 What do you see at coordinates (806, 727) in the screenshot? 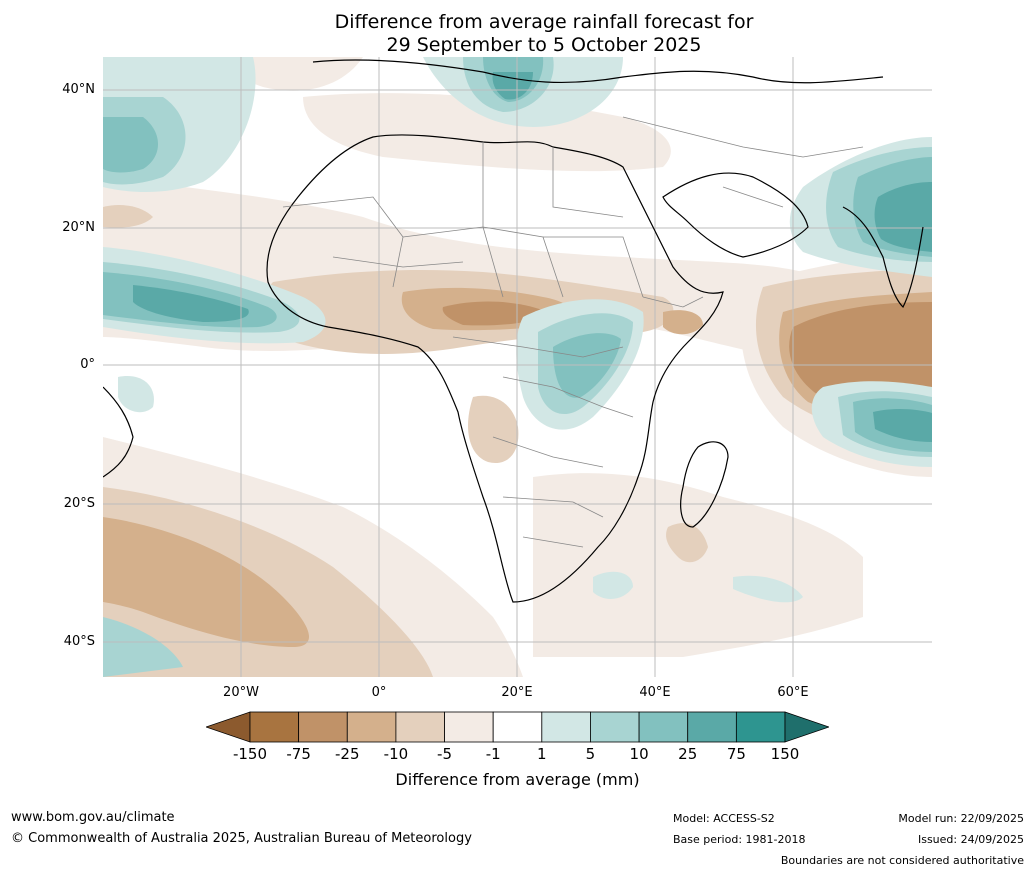
I see `colorbar-high-extension` at bounding box center [806, 727].